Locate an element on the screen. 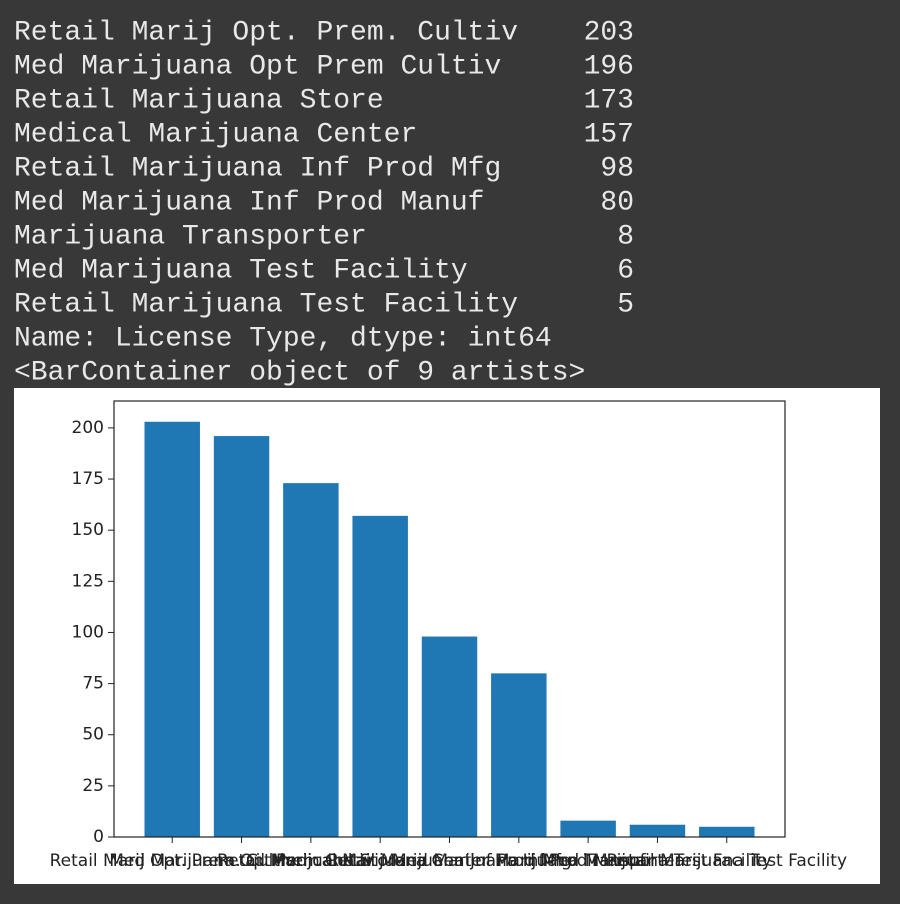  x-tick-label: Med Marijuana Inf Prod Manuf is located at coordinates (519, 861).